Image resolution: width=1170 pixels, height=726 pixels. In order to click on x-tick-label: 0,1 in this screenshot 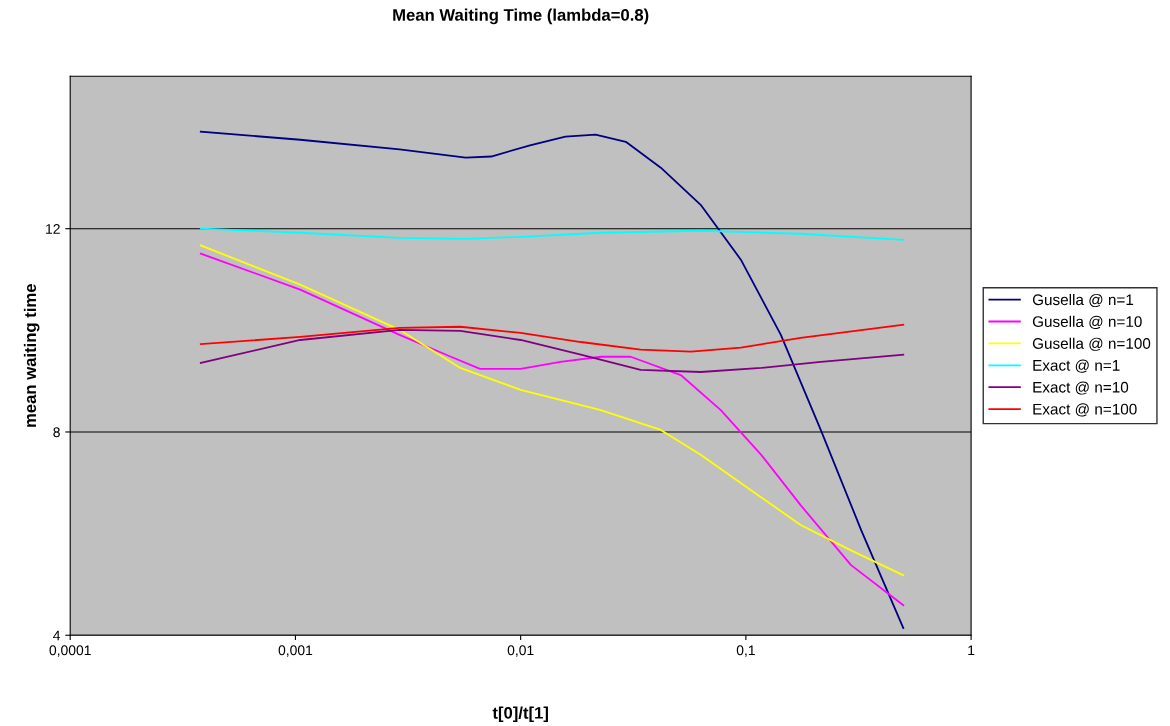, I will do `click(745, 651)`.